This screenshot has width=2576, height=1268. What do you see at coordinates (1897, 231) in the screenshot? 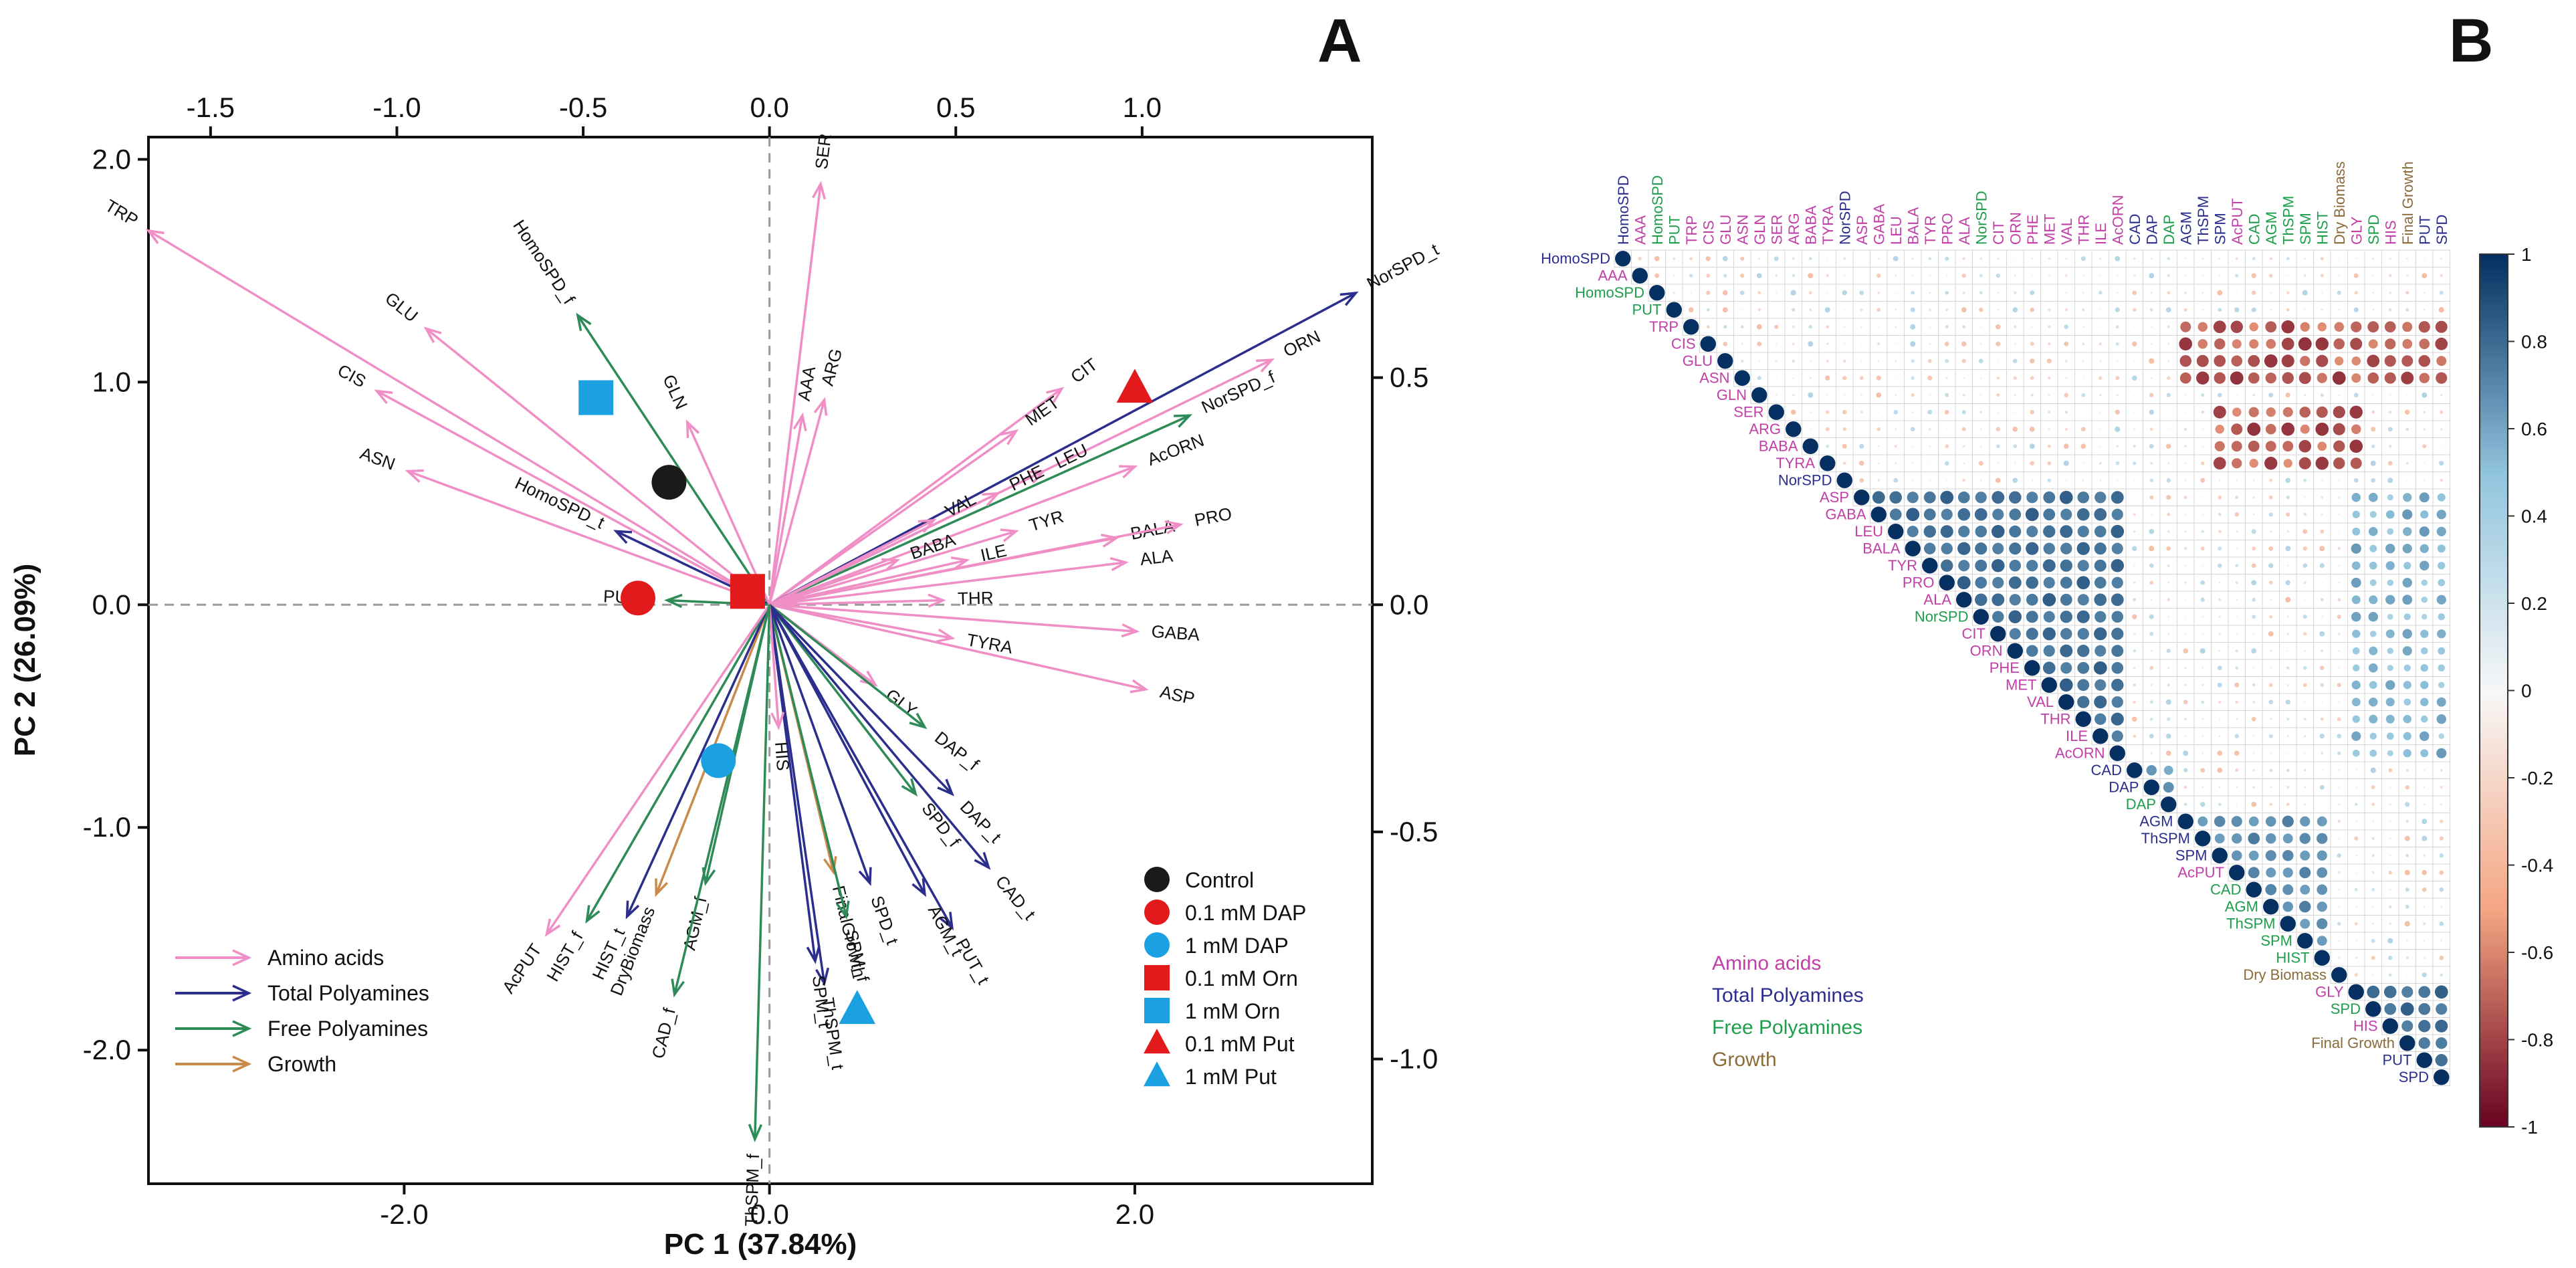
I see `column-label: LEU` at bounding box center [1897, 231].